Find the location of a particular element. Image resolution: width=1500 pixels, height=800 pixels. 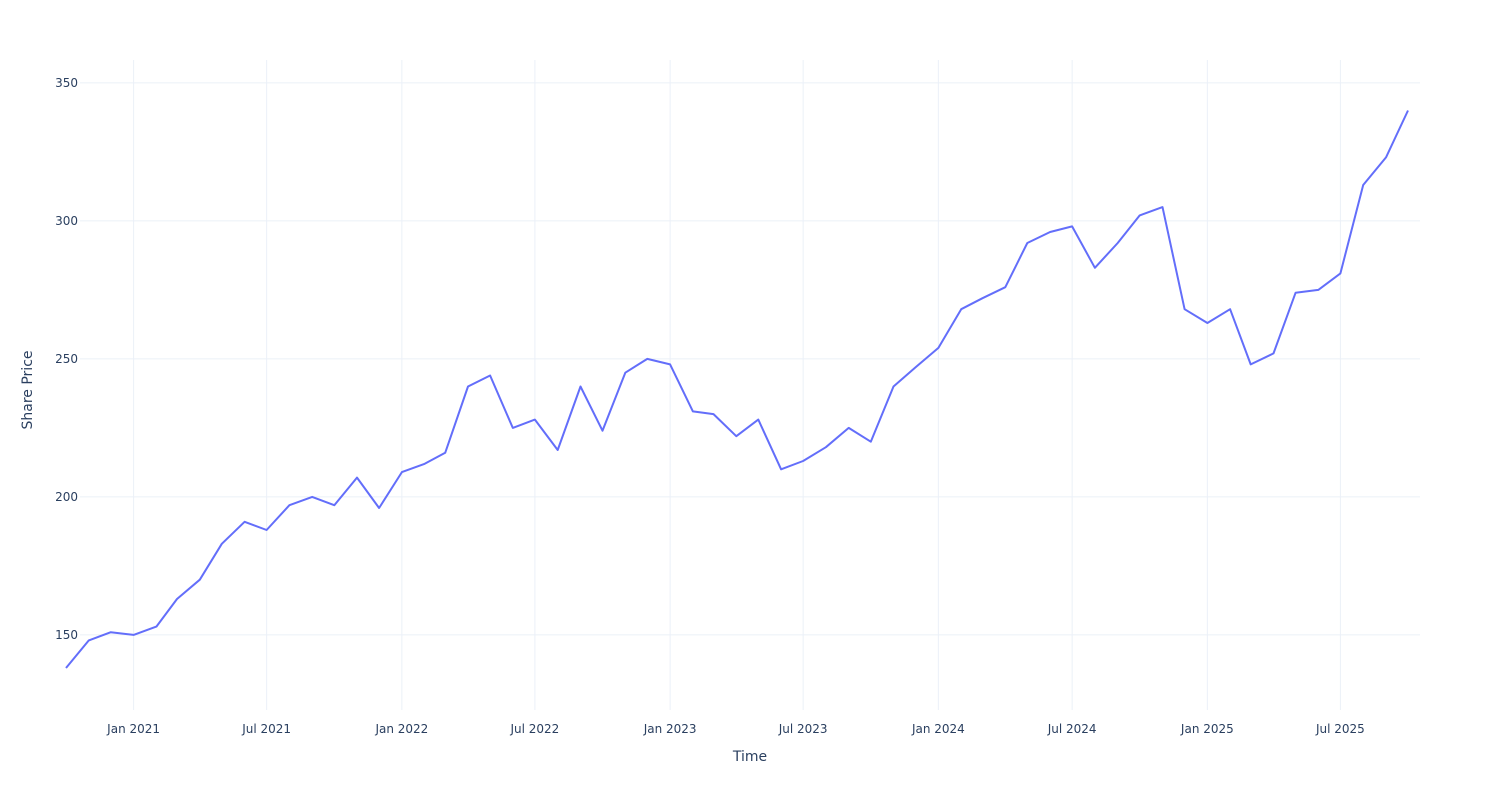

y-tick-label: 350 is located at coordinates (66, 83).